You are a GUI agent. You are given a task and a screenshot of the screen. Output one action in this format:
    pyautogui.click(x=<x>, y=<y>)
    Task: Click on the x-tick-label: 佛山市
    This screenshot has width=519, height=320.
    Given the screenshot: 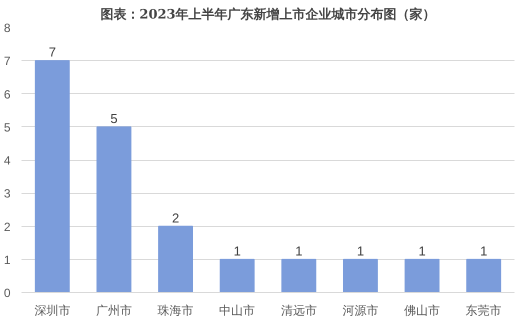 What is the action you would take?
    pyautogui.click(x=422, y=311)
    